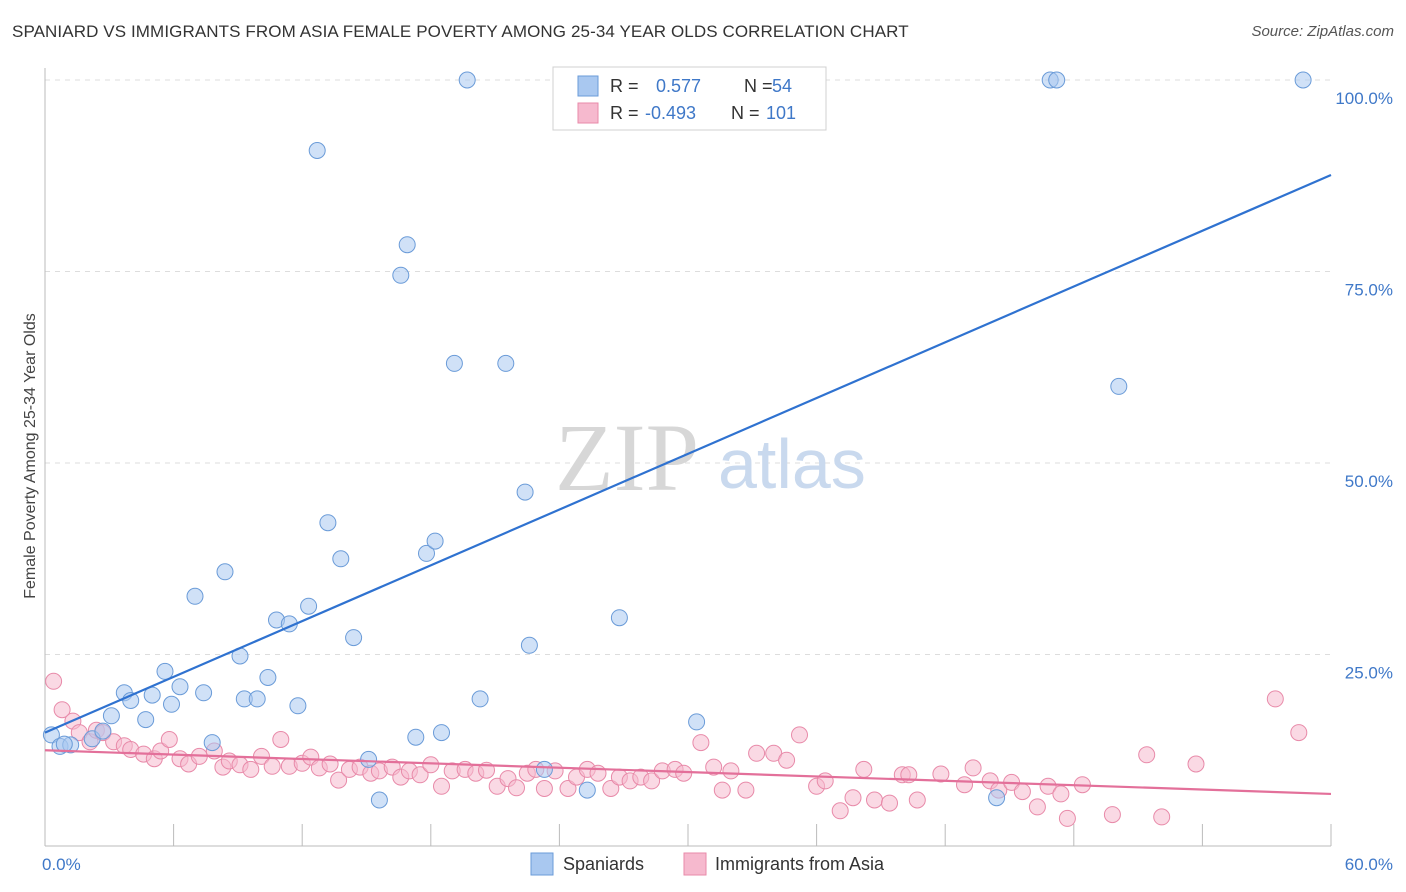  What do you see at coordinates (624, 113) in the screenshot?
I see `stats-r-label-immigrants: R =` at bounding box center [624, 113].